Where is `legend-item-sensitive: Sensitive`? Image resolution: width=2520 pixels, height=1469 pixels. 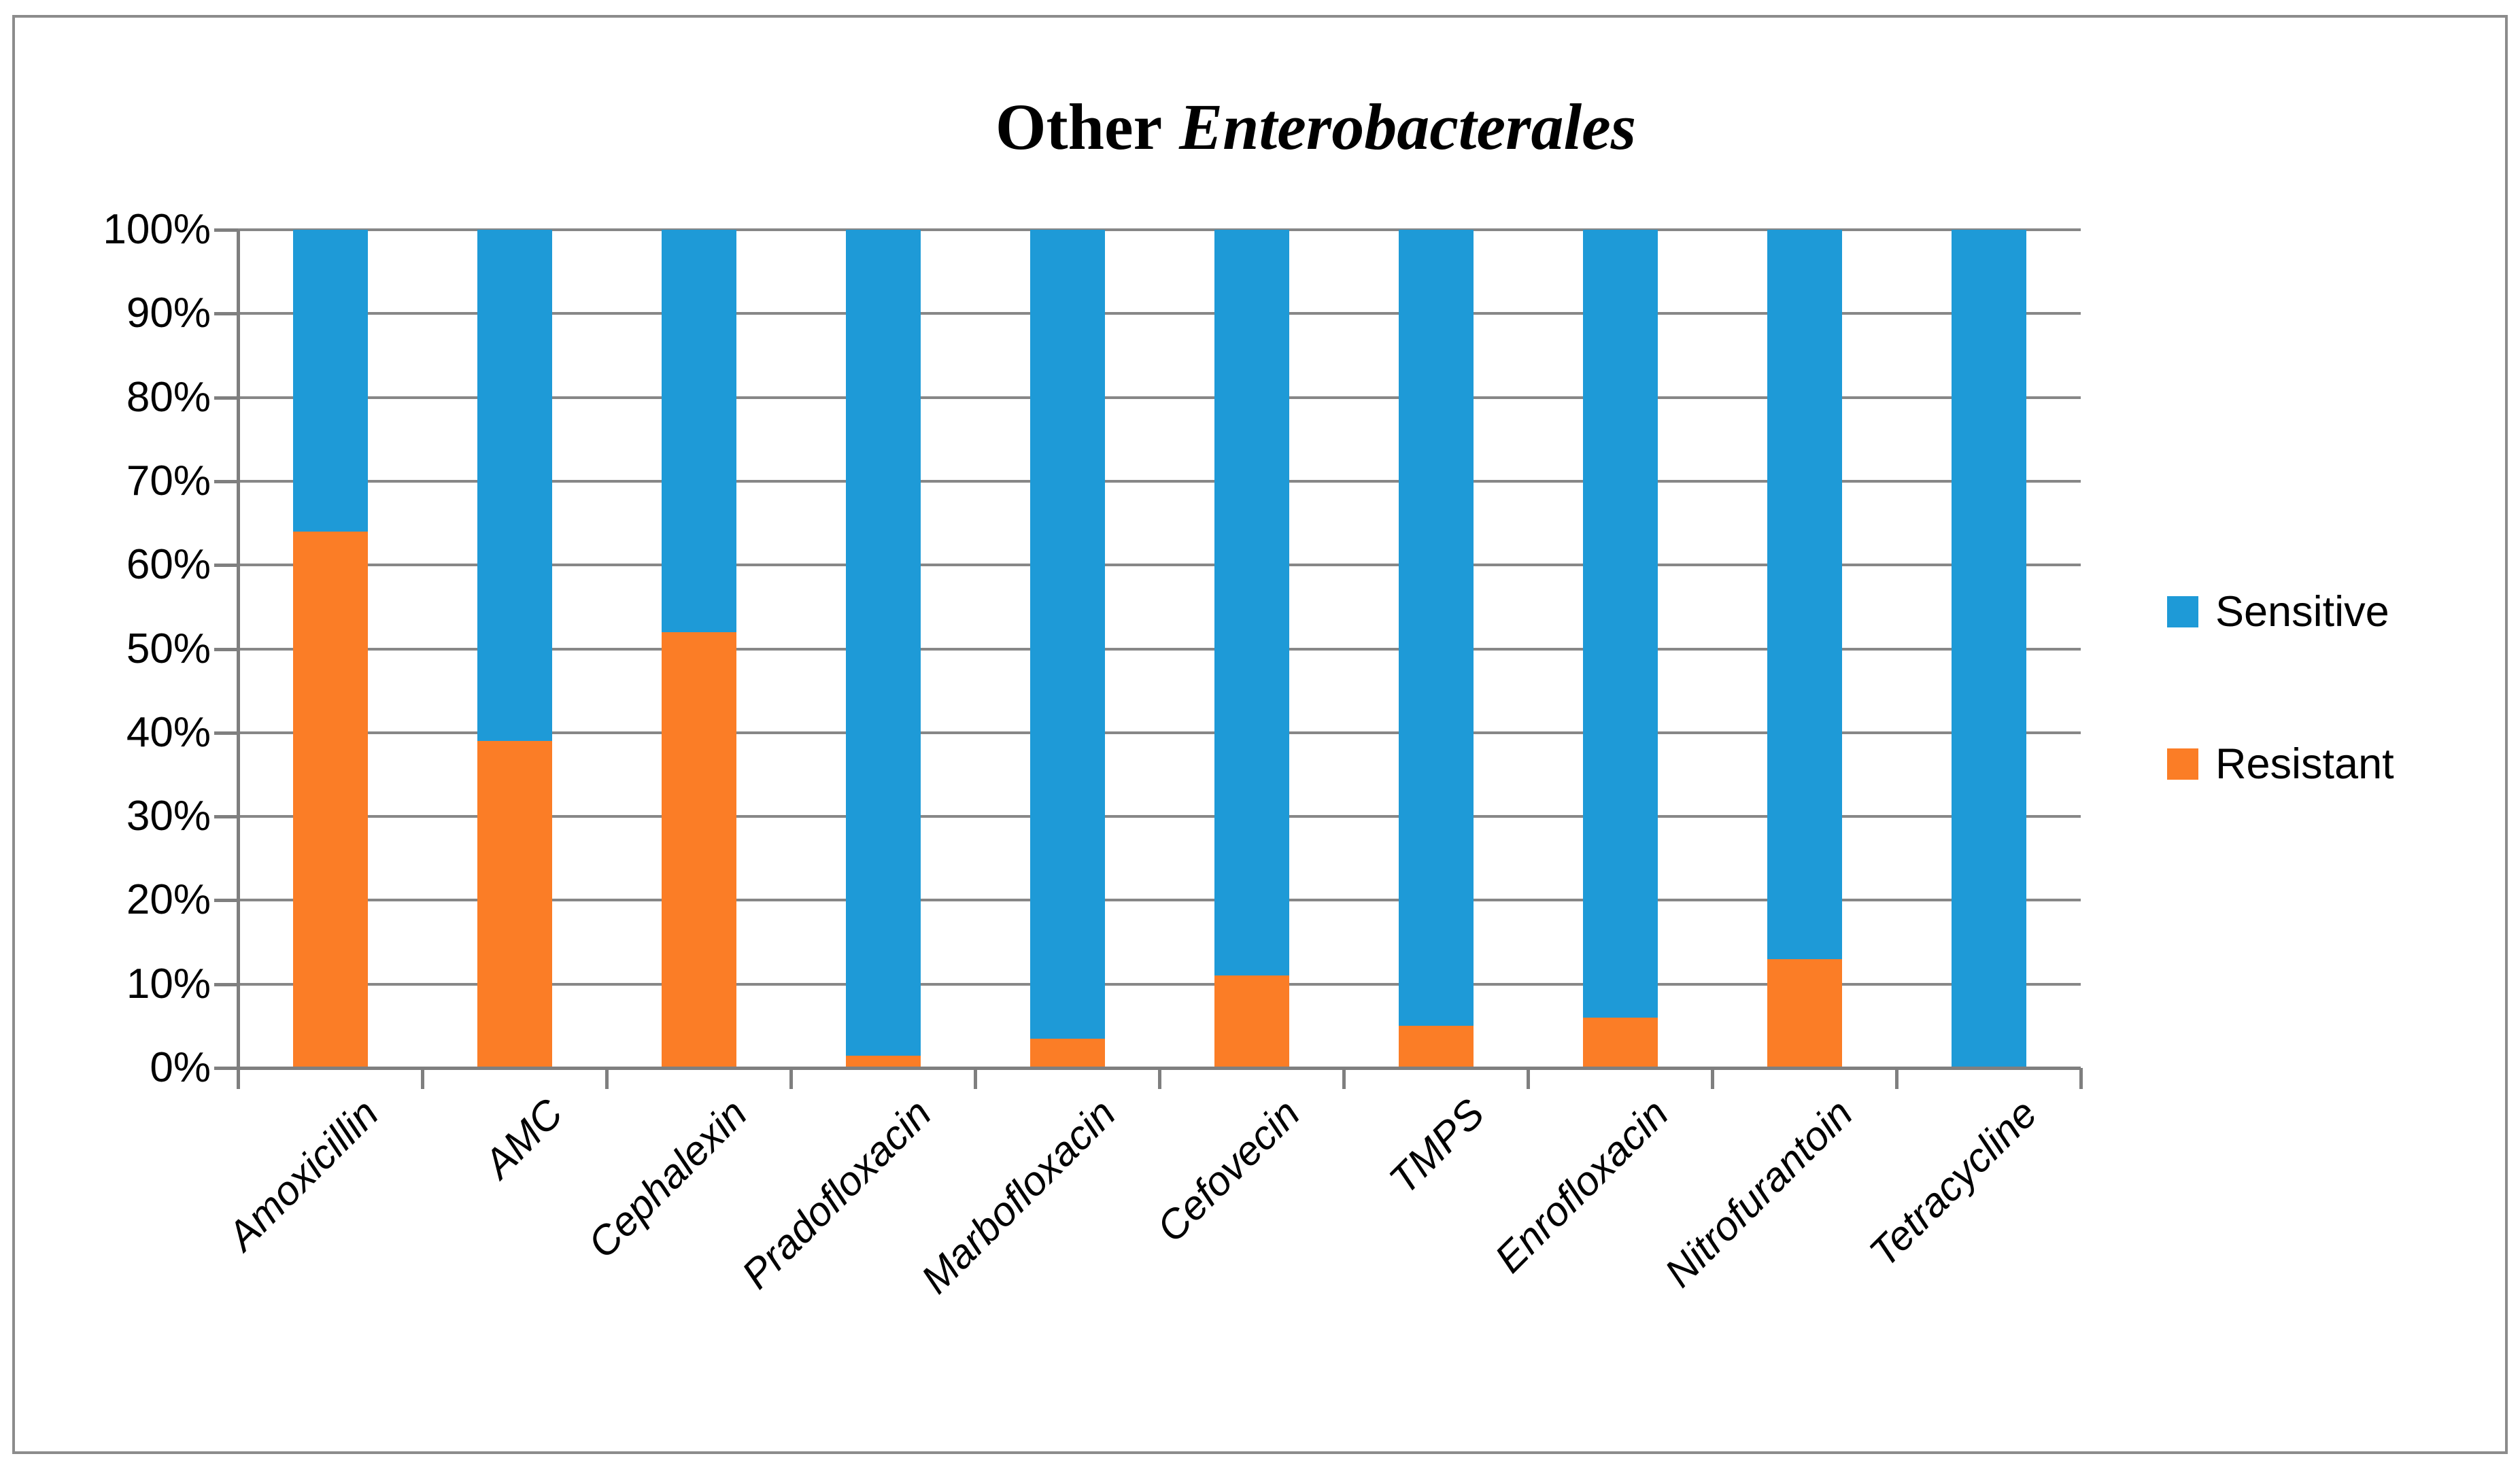 legend-item-sensitive: Sensitive is located at coordinates (2278, 611).